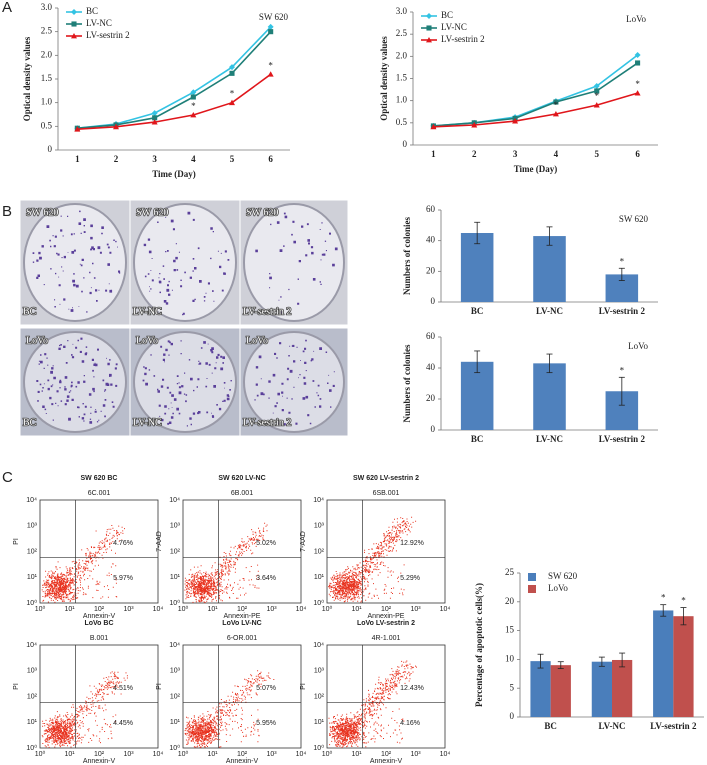 The width and height of the screenshot is (707, 765). I want to click on colonies, so click(294, 382).